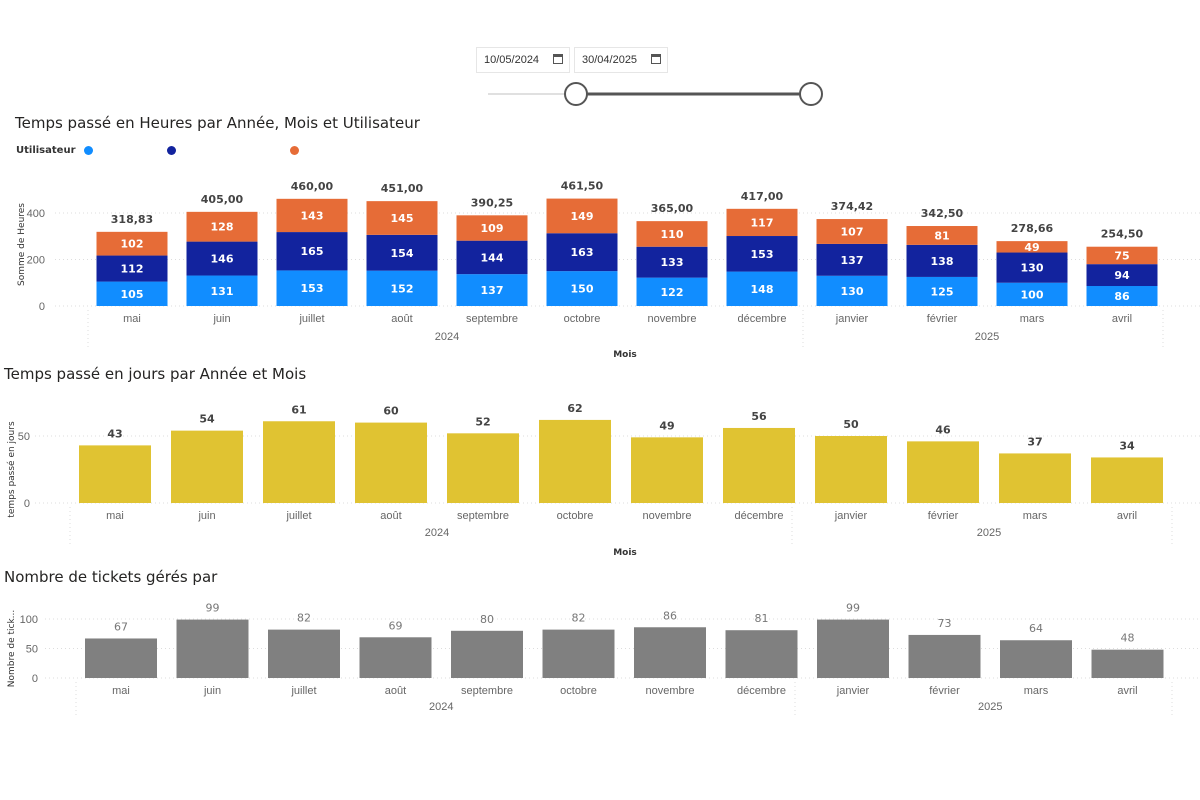 This screenshot has height=800, width=1200. What do you see at coordinates (11, 469) in the screenshot?
I see `y-axis-title: temps passé en jours` at bounding box center [11, 469].